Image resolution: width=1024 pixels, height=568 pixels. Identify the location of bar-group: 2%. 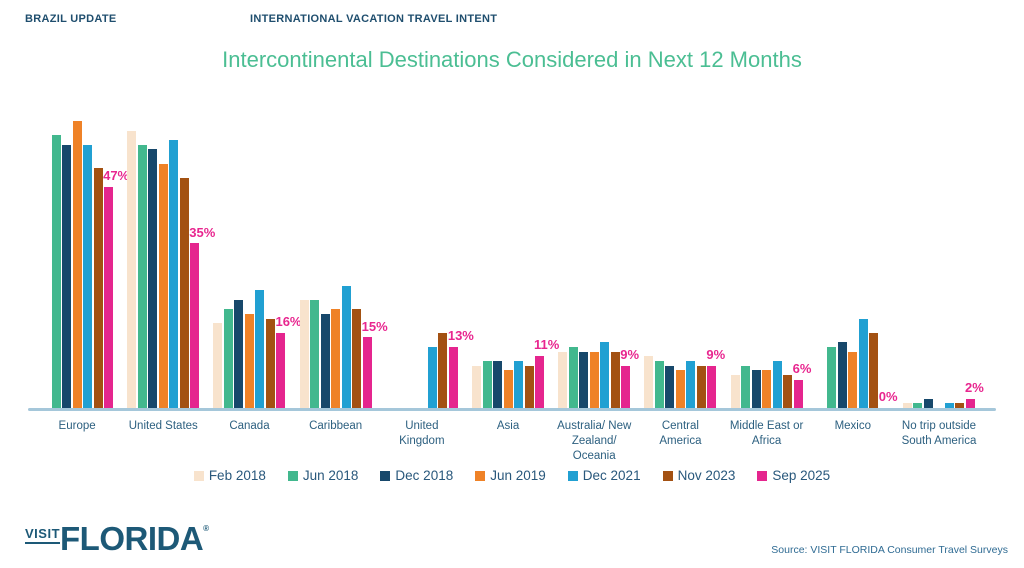
(940, 257).